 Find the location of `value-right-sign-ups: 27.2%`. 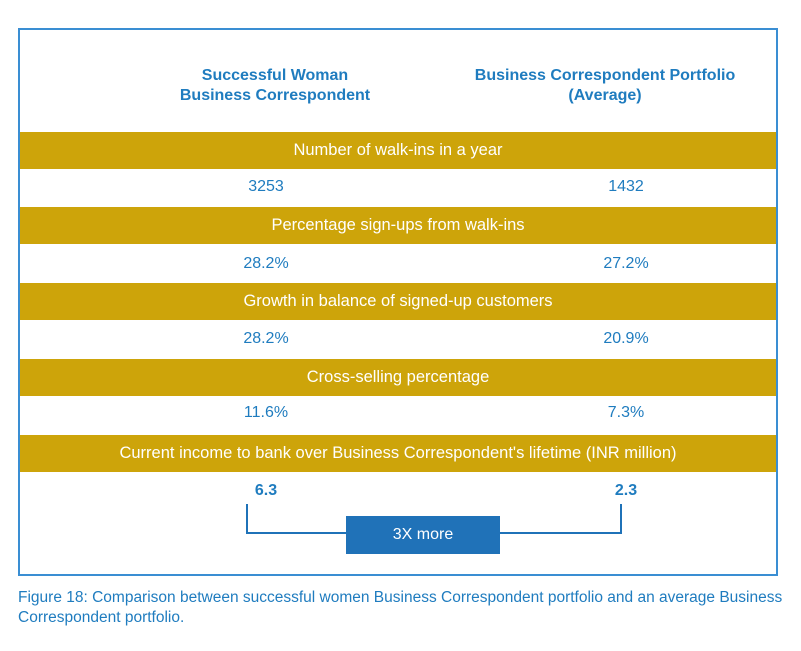

value-right-sign-ups: 27.2% is located at coordinates (626, 263).